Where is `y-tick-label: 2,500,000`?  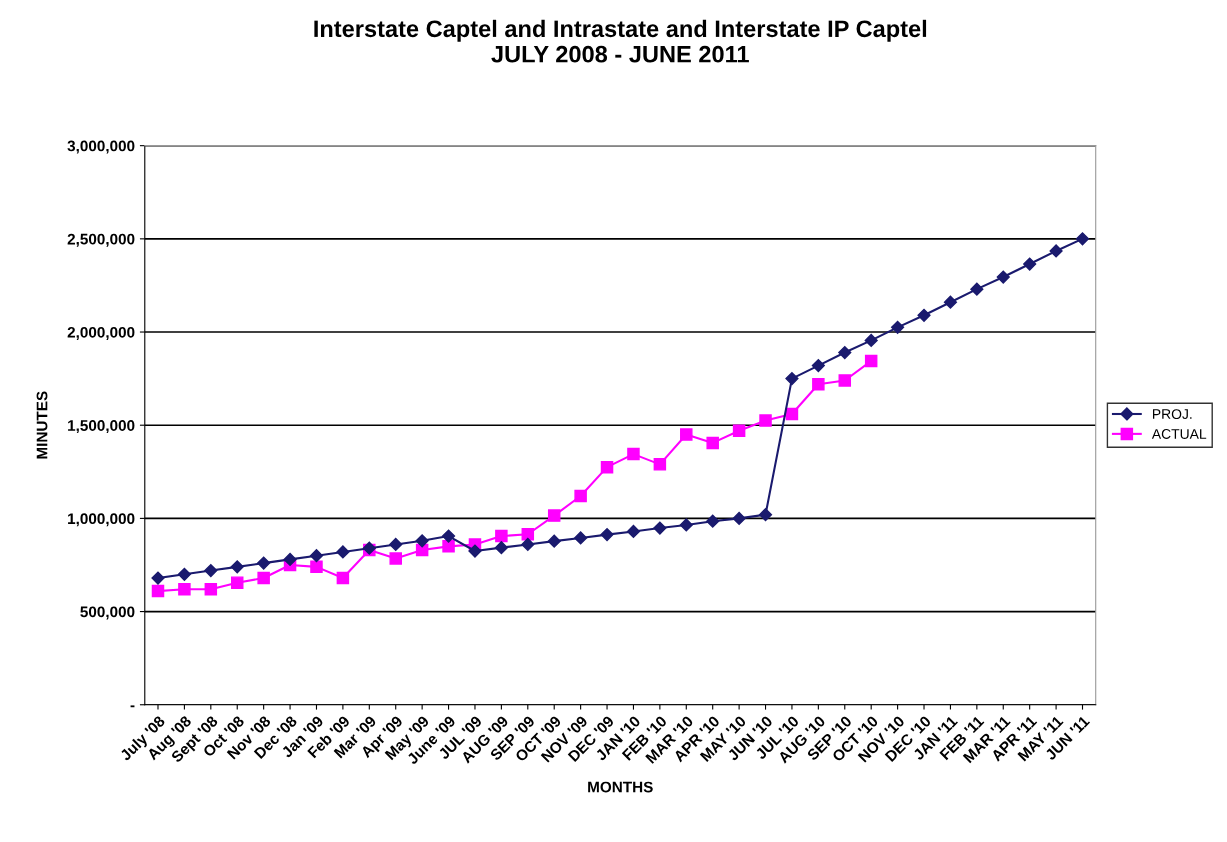 y-tick-label: 2,500,000 is located at coordinates (101, 240).